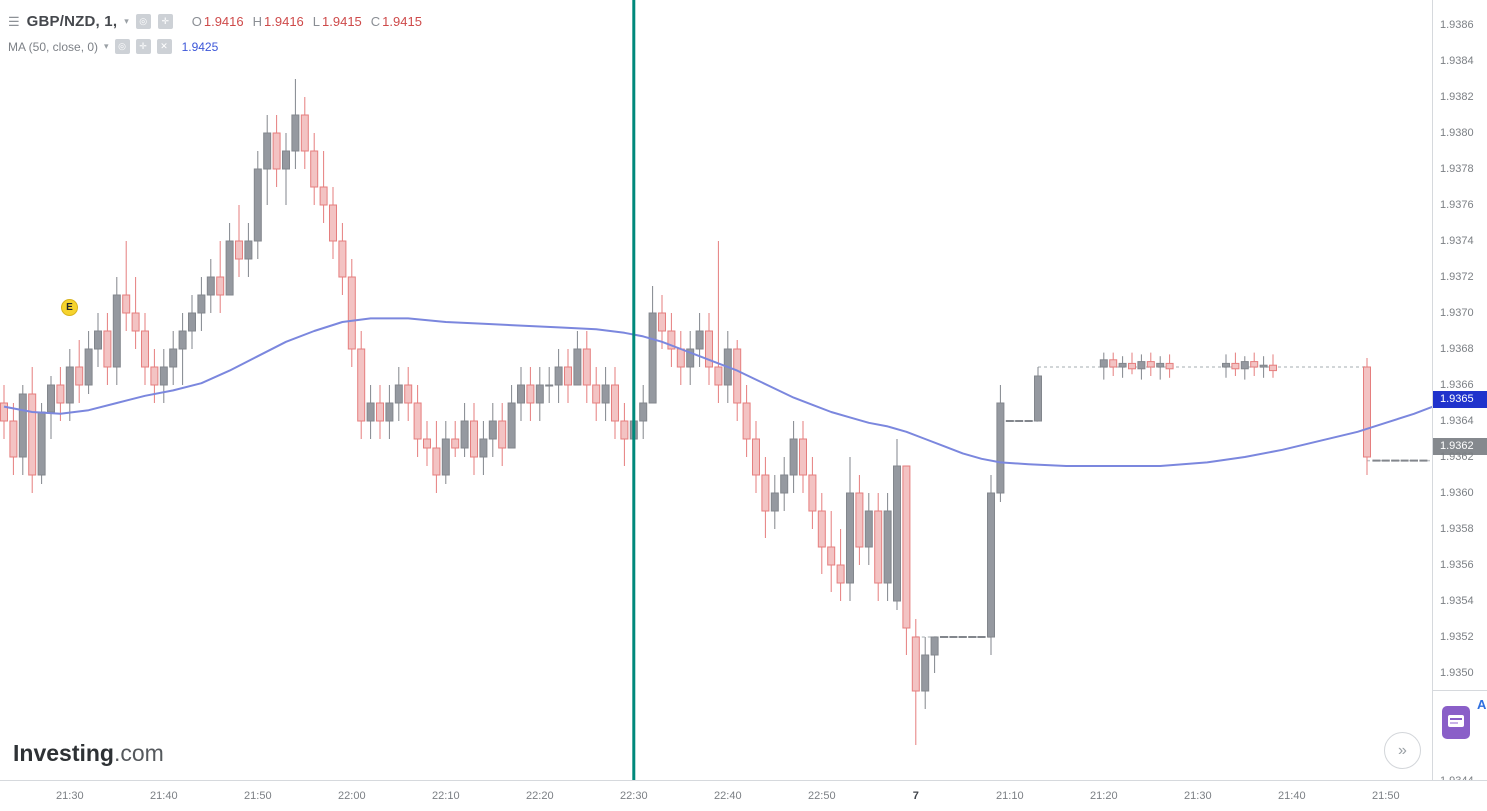 This screenshot has height=811, width=1487. I want to click on price-axis-label: 1.9344, so click(1457, 777).